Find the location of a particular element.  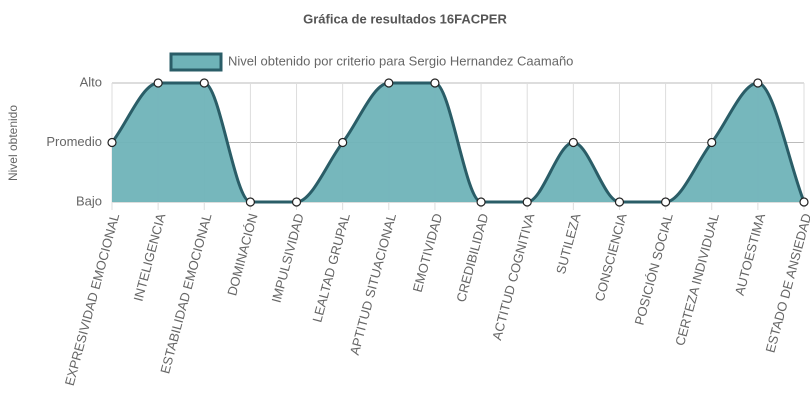

y-axis-label: Nivel obtenido is located at coordinates (13, 143).